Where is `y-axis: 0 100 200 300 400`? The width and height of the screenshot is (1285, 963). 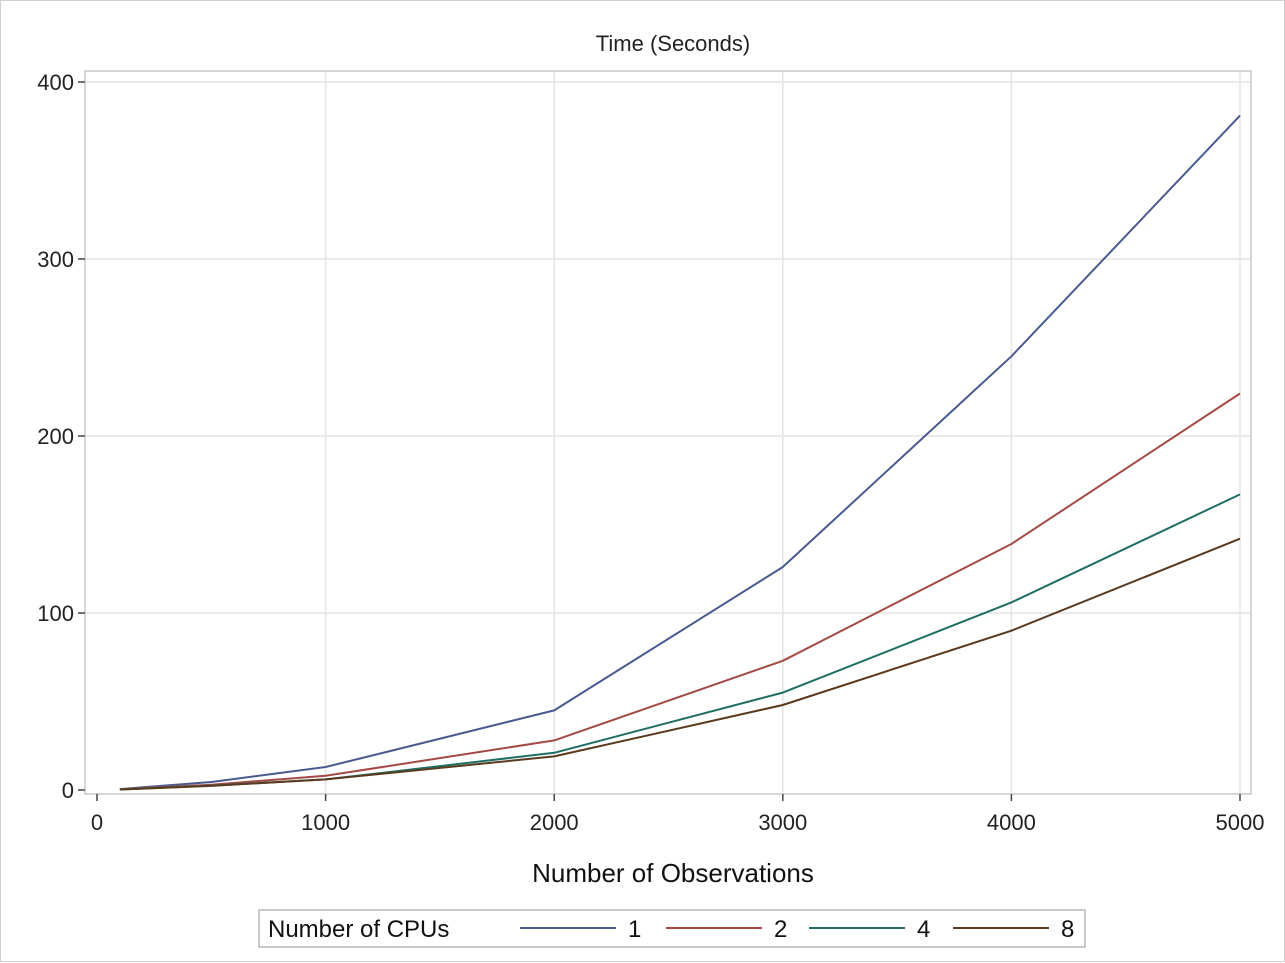
y-axis: 0 100 200 300 400 is located at coordinates (61, 436).